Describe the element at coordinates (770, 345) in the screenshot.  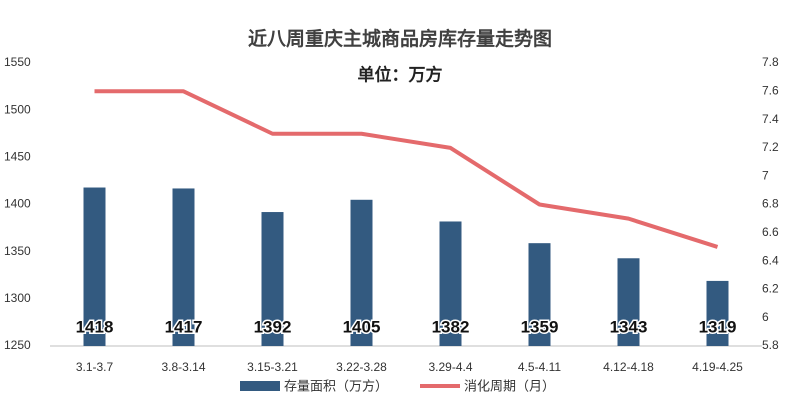
I see `y2-tick-label: 5.8` at that location.